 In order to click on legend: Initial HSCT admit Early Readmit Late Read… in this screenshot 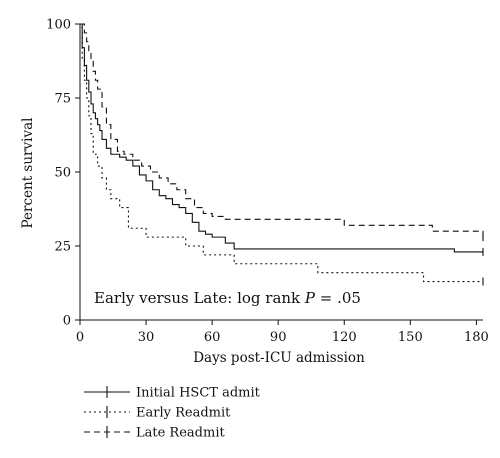, I will do `click(172, 413)`.